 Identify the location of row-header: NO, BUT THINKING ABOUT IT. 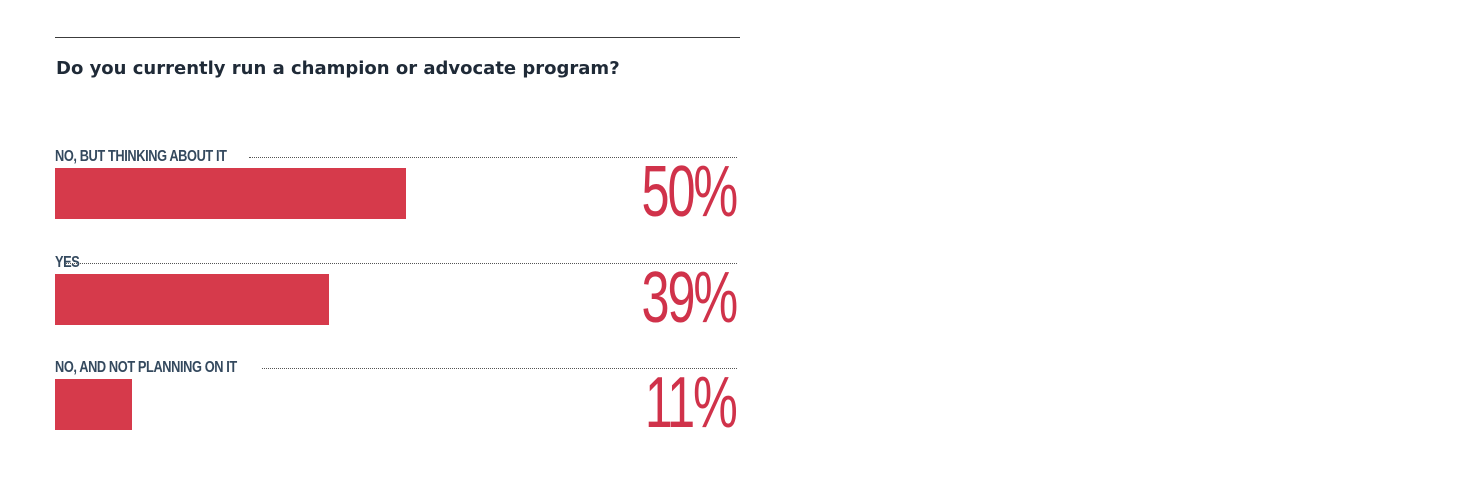
(396, 157).